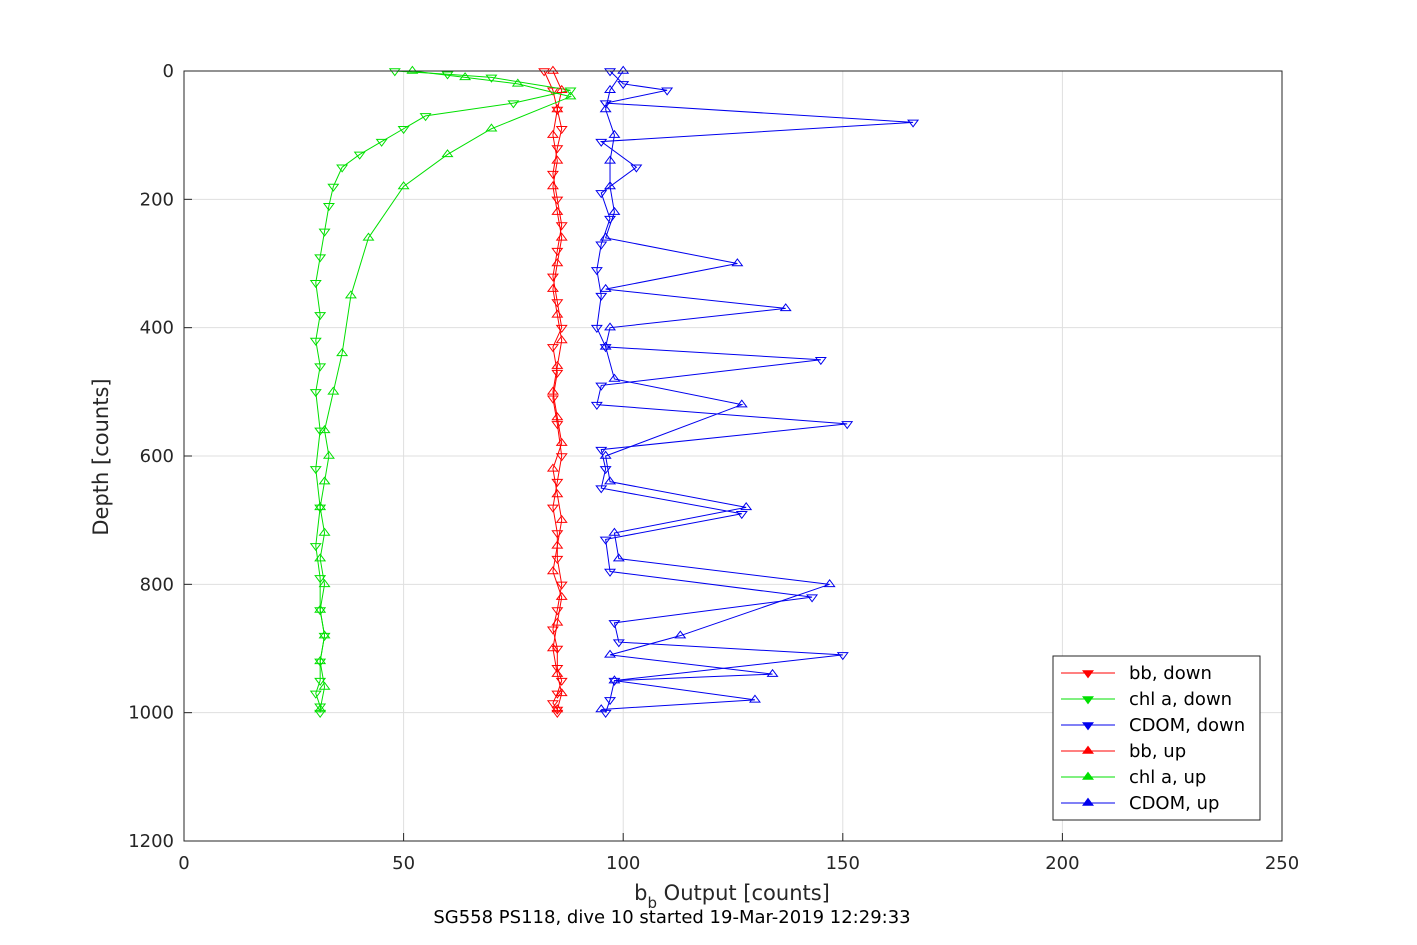 The image size is (1417, 945). Describe the element at coordinates (738, 853) in the screenshot. I see `x-axis-ticks: 0 50 100 150 200 250` at that location.